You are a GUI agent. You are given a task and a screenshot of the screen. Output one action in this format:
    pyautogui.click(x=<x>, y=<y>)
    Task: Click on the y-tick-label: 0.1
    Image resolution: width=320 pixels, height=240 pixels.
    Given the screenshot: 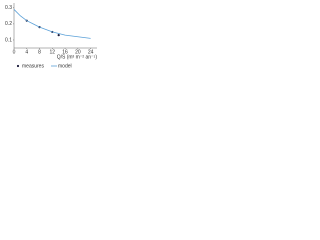 What is the action you would take?
    pyautogui.click(x=8, y=40)
    